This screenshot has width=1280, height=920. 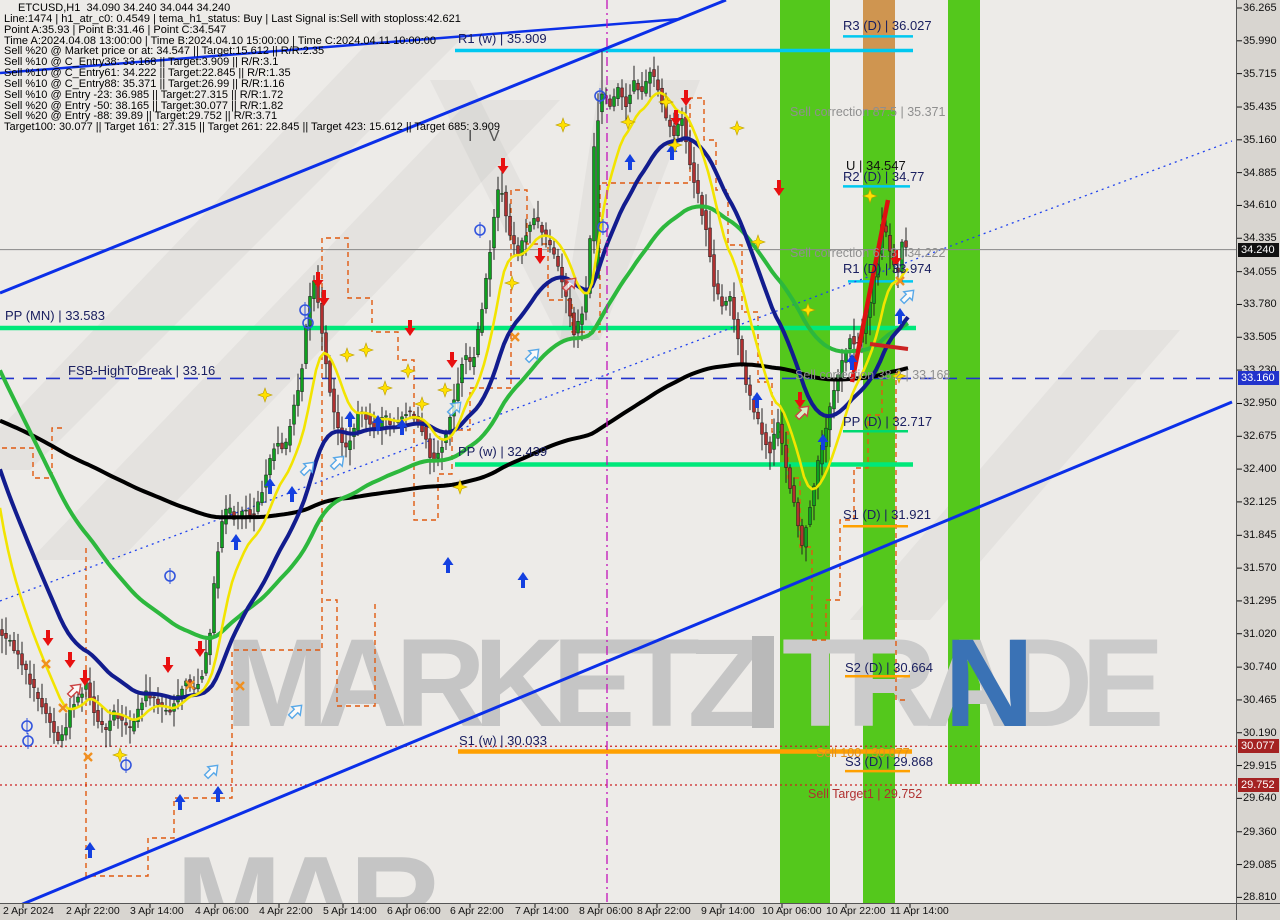 What do you see at coordinates (868, 253) in the screenshot?
I see `level-label-corr-618: Sell correction 61.8 | 34.222` at bounding box center [868, 253].